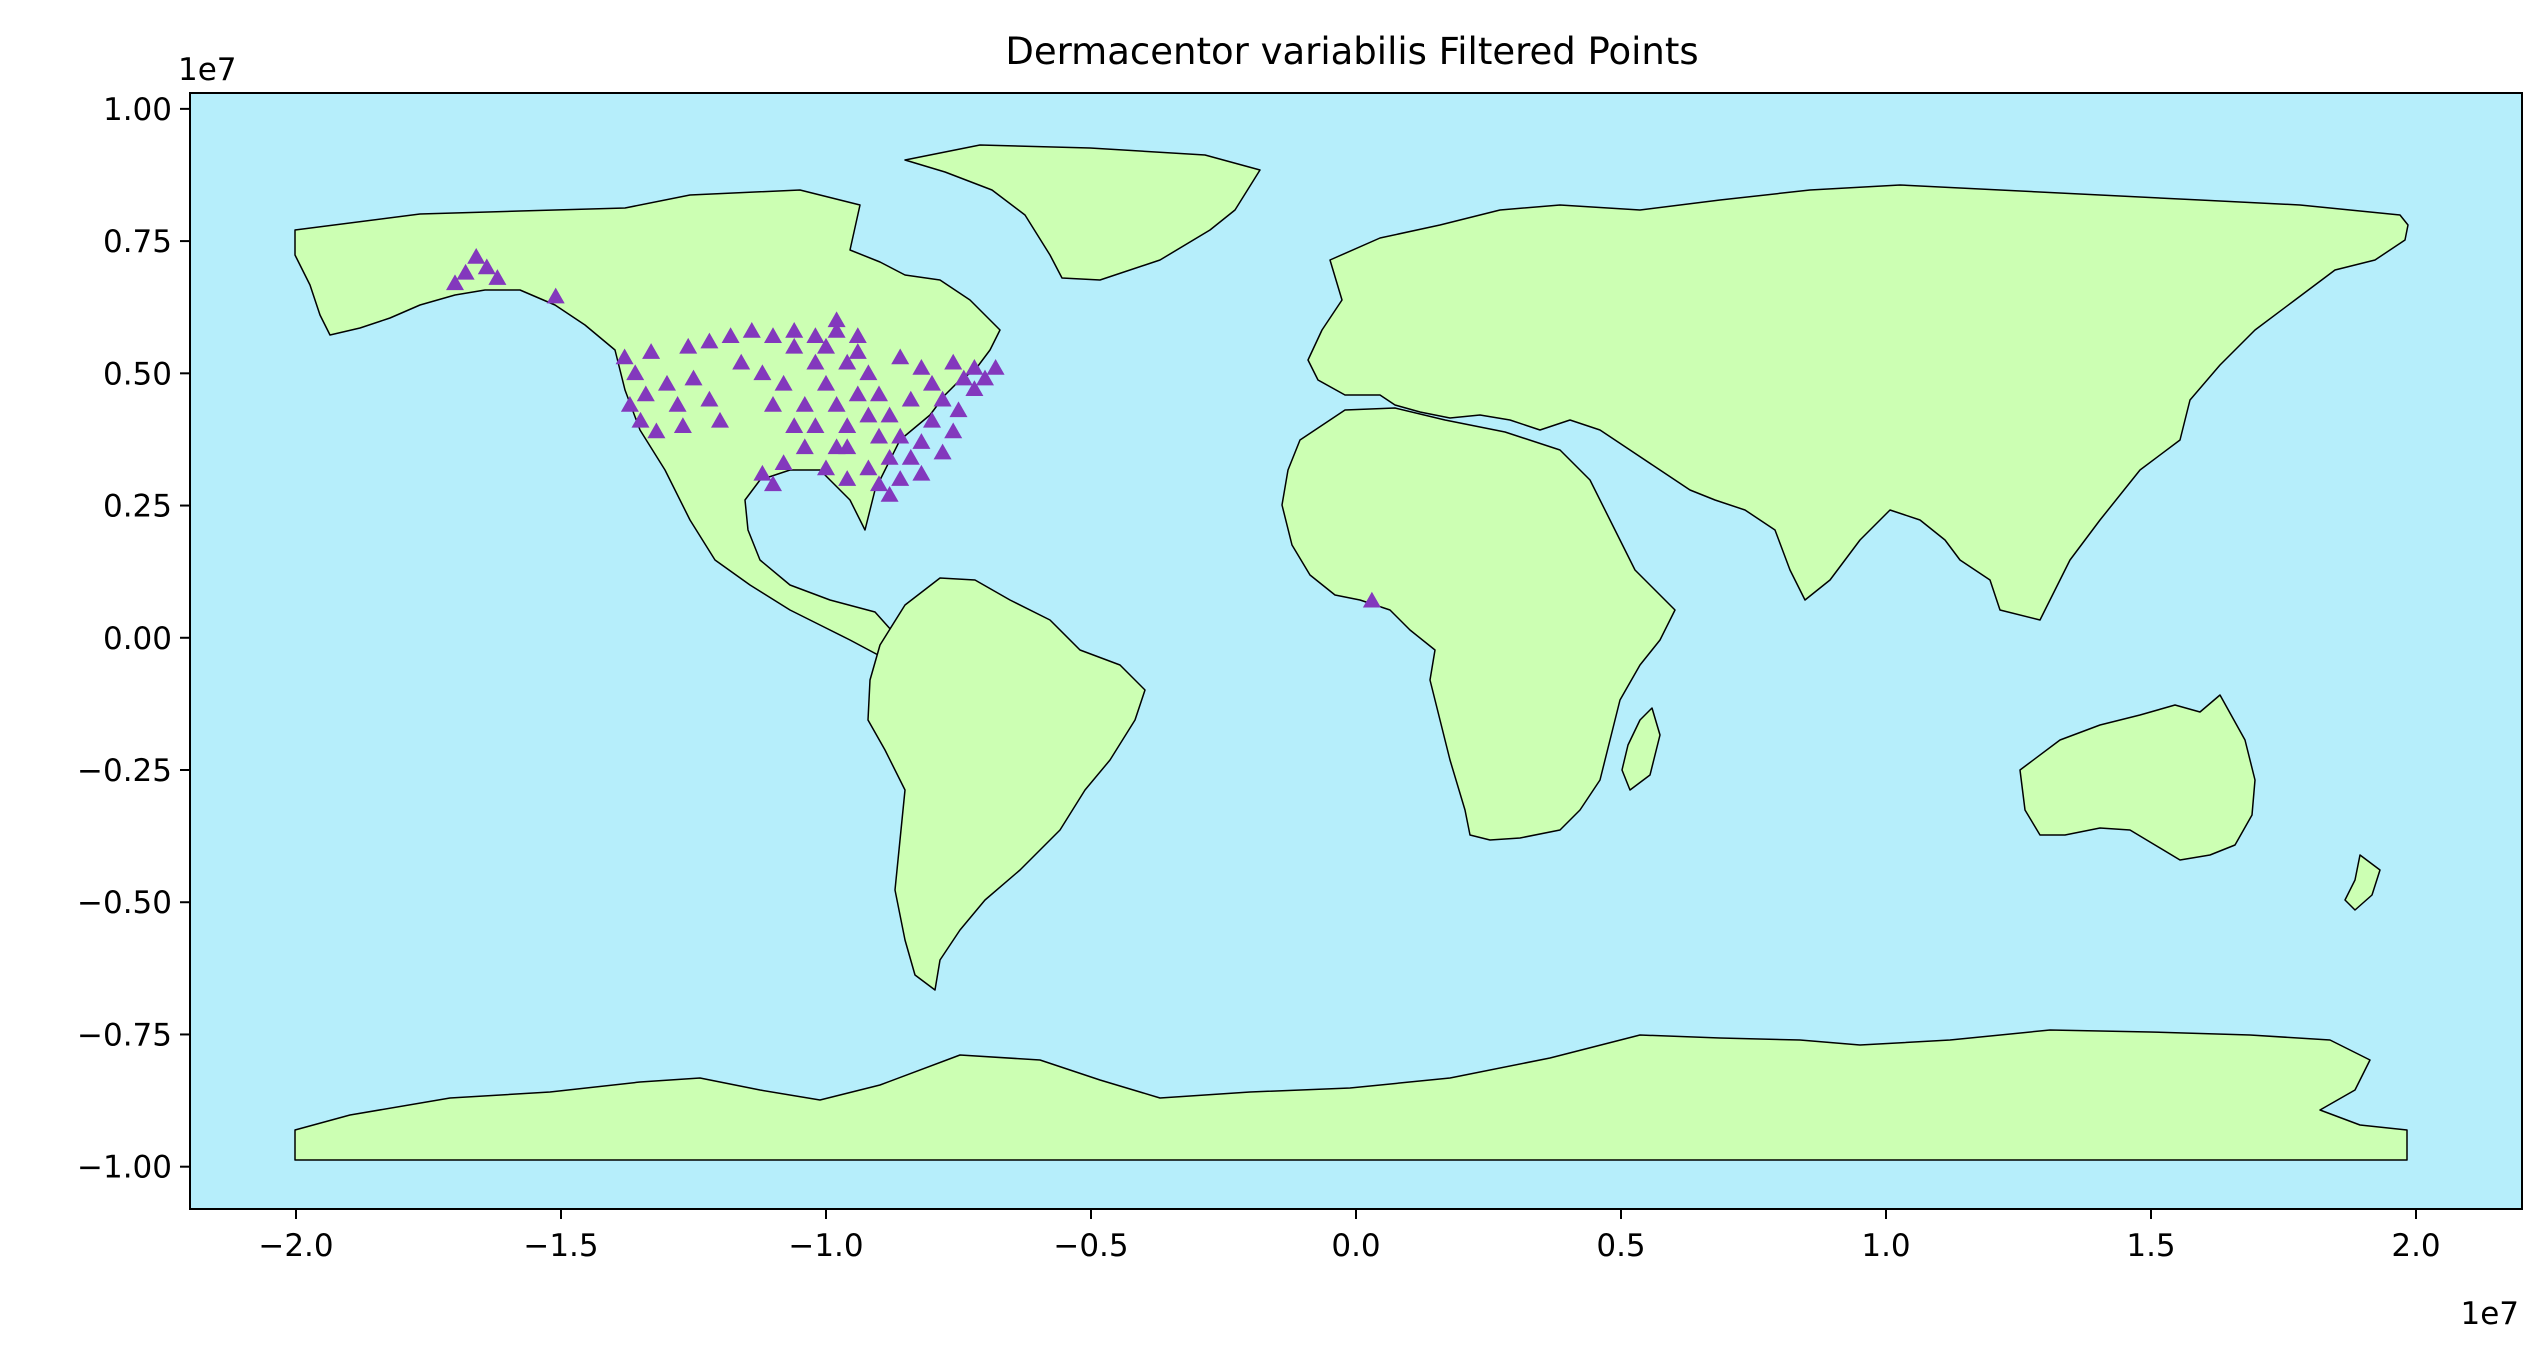  I want to click on y-tick-label: −1.00, so click(124, 1168).